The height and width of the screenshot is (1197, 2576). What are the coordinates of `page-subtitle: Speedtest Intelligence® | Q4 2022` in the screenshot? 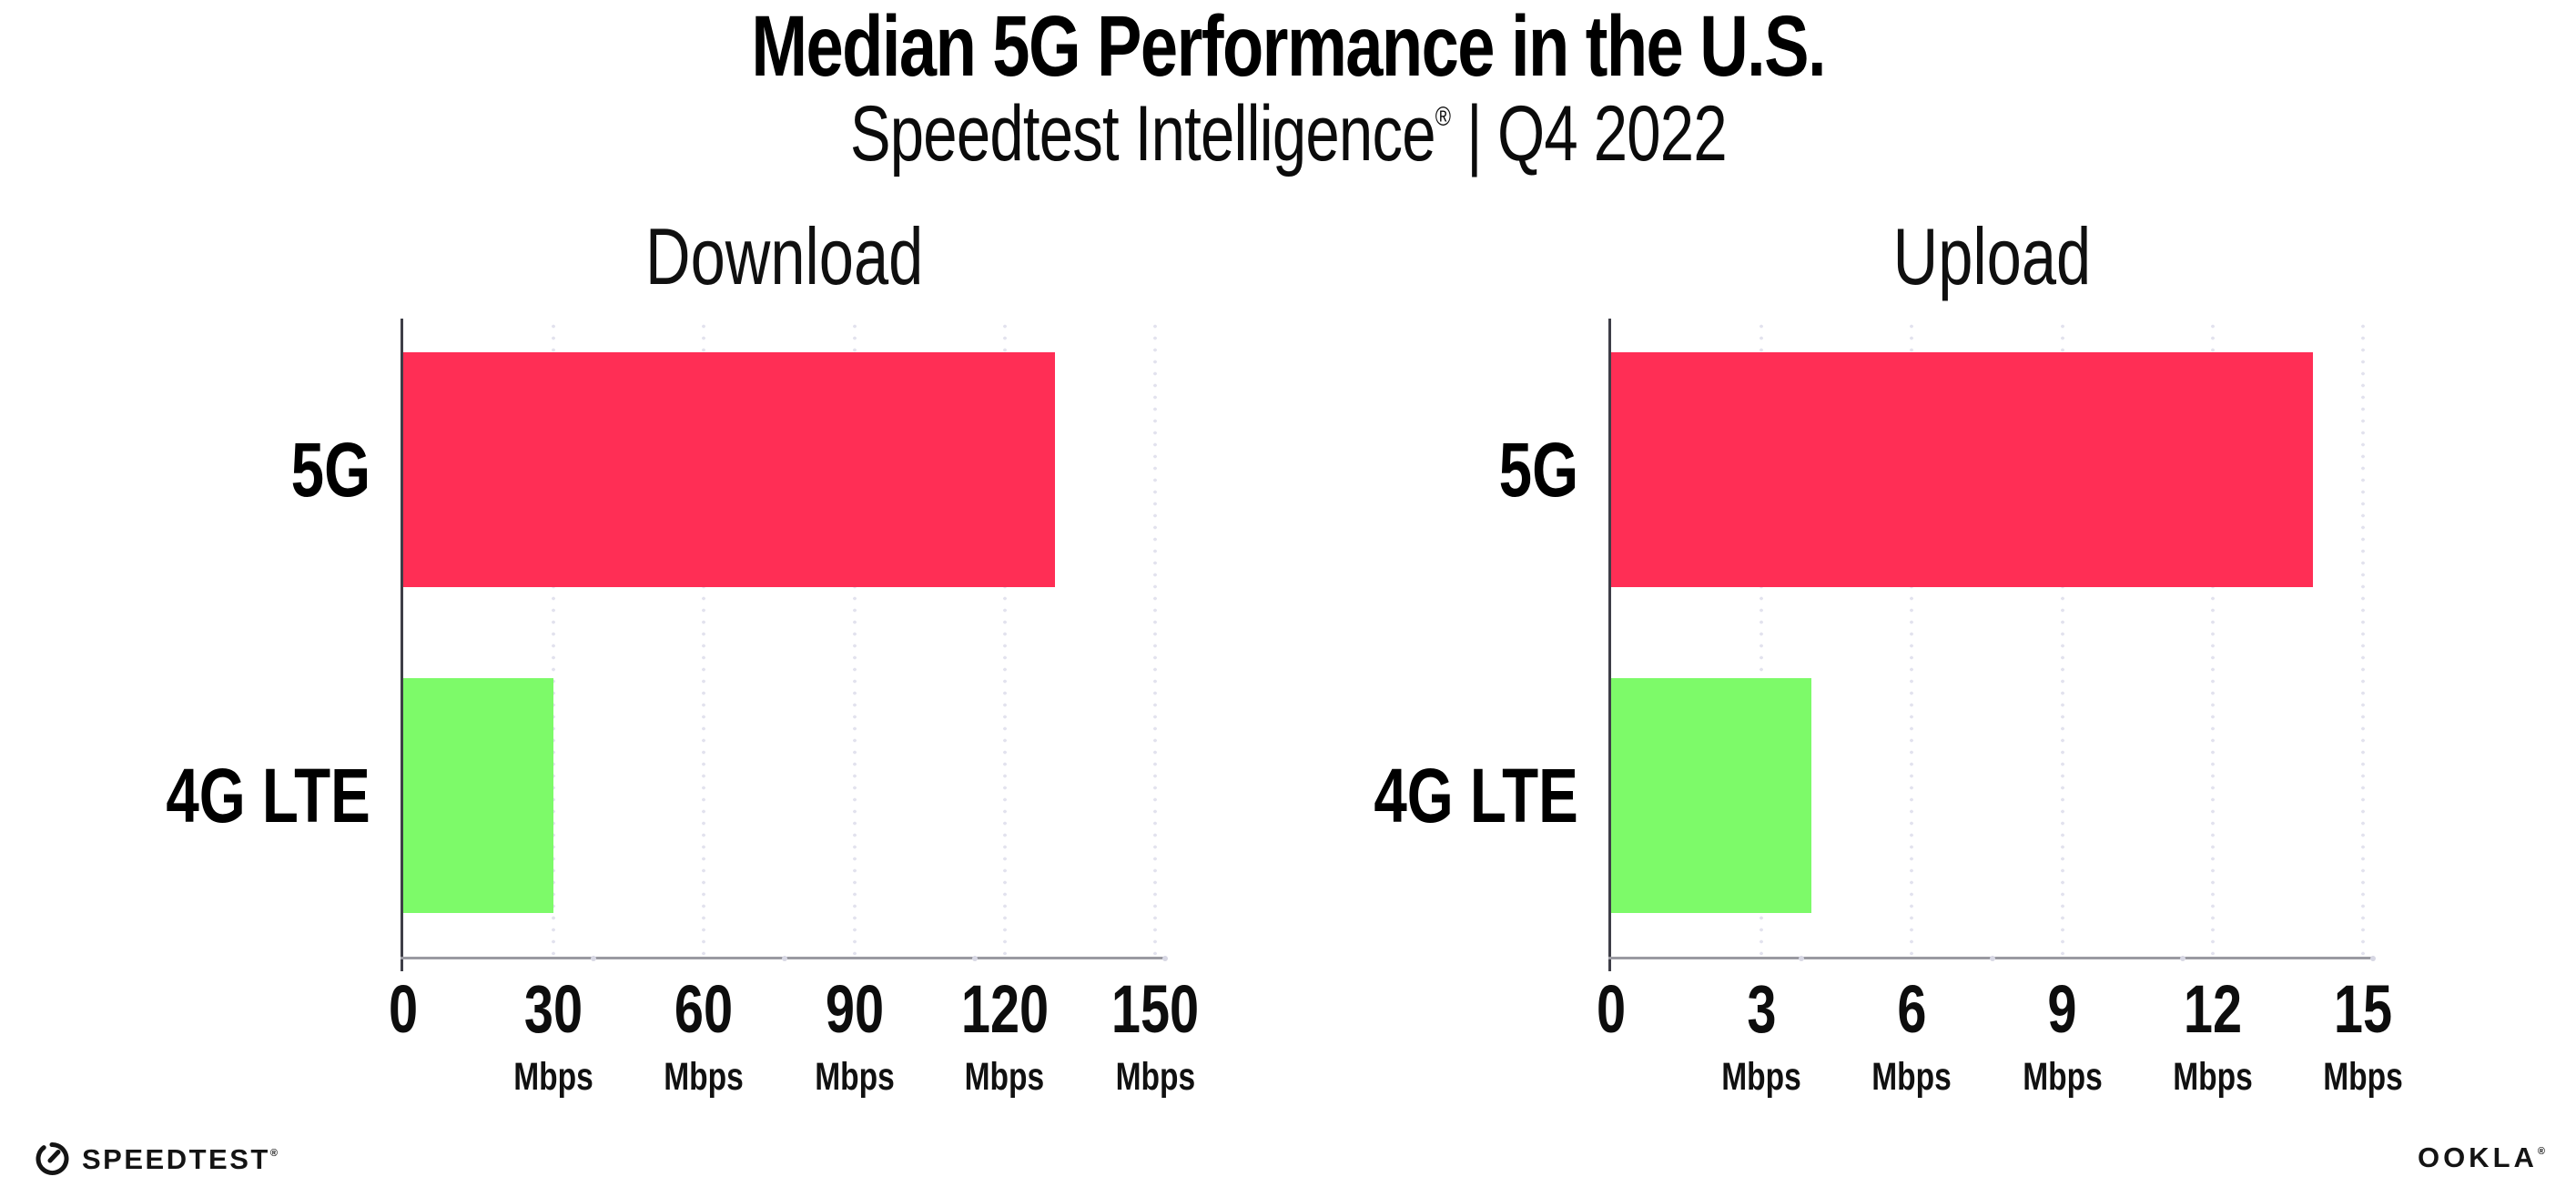 It's located at (1288, 134).